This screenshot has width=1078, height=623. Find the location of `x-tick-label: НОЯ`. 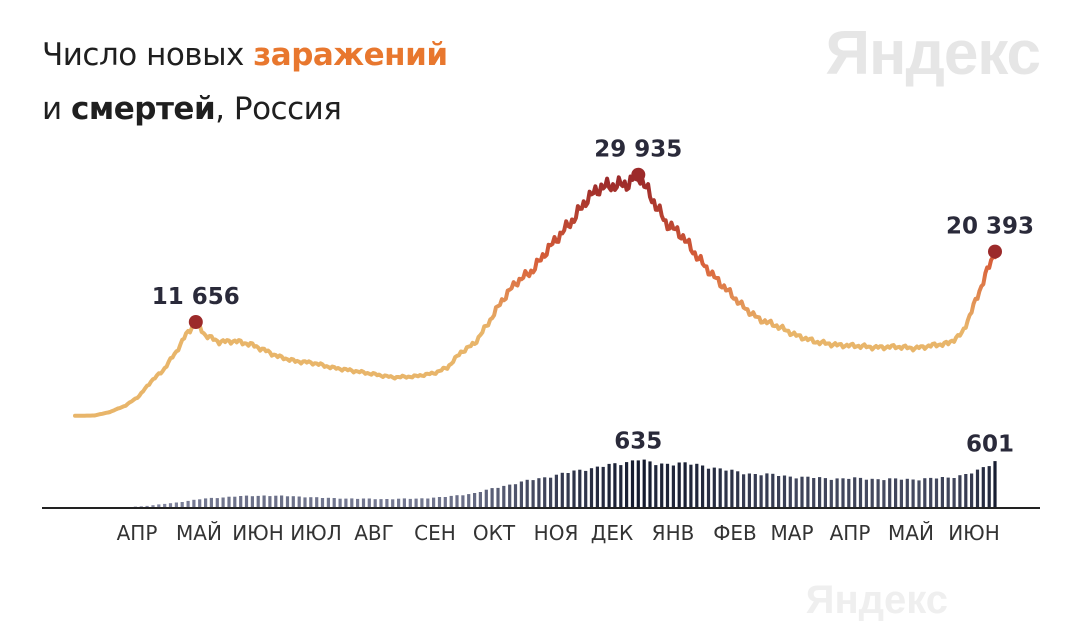

x-tick-label: НОЯ is located at coordinates (556, 533).